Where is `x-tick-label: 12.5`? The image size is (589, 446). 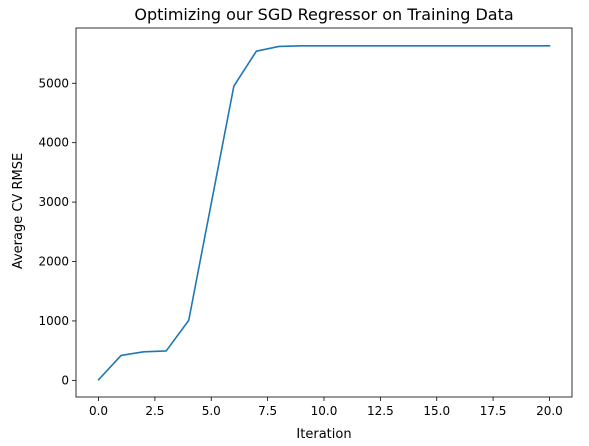 x-tick-label: 12.5 is located at coordinates (380, 411).